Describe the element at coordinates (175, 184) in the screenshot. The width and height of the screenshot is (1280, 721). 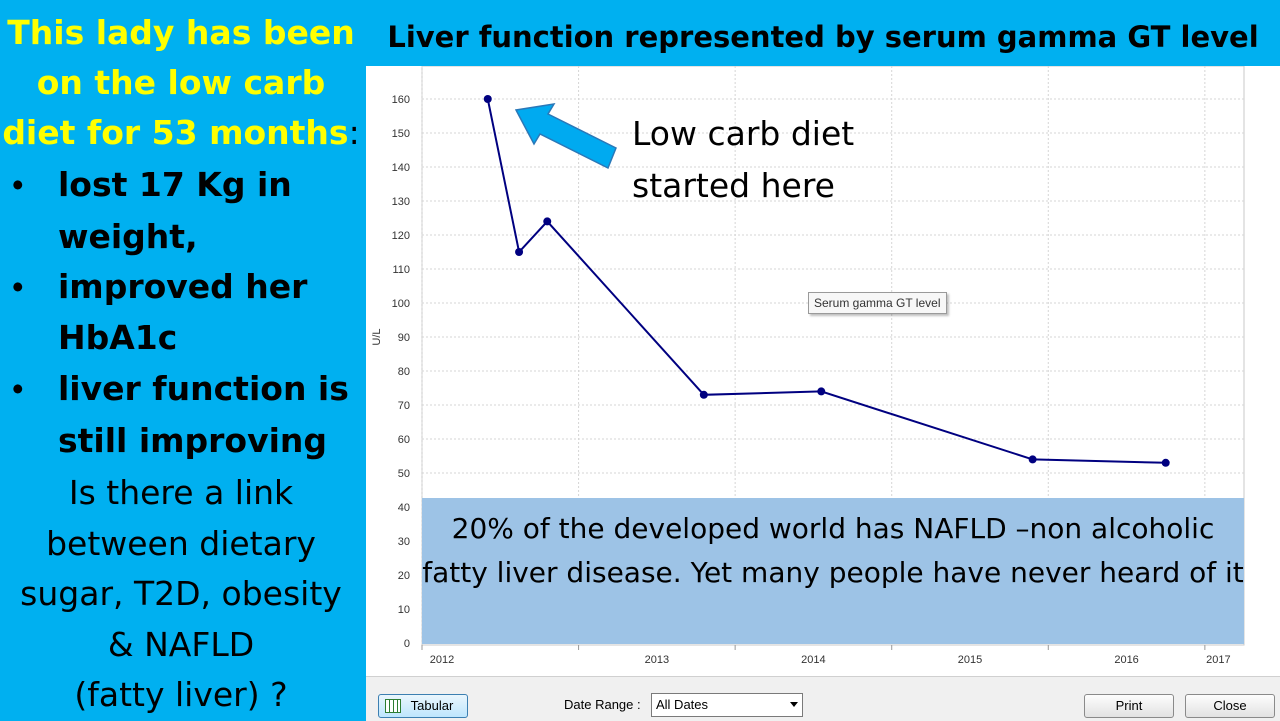
I see `bullet-1-line-1: lost 17 Kg in` at that location.